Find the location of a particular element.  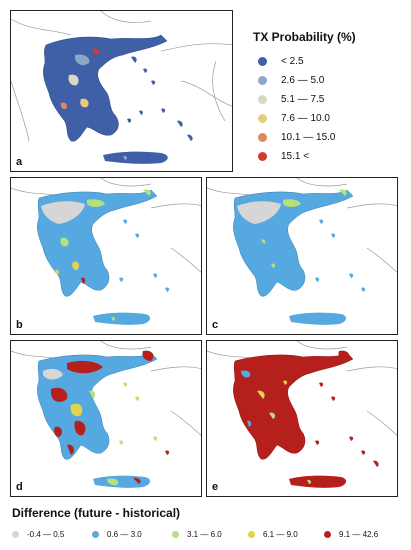

map-panel-c: c is located at coordinates (302, 256).